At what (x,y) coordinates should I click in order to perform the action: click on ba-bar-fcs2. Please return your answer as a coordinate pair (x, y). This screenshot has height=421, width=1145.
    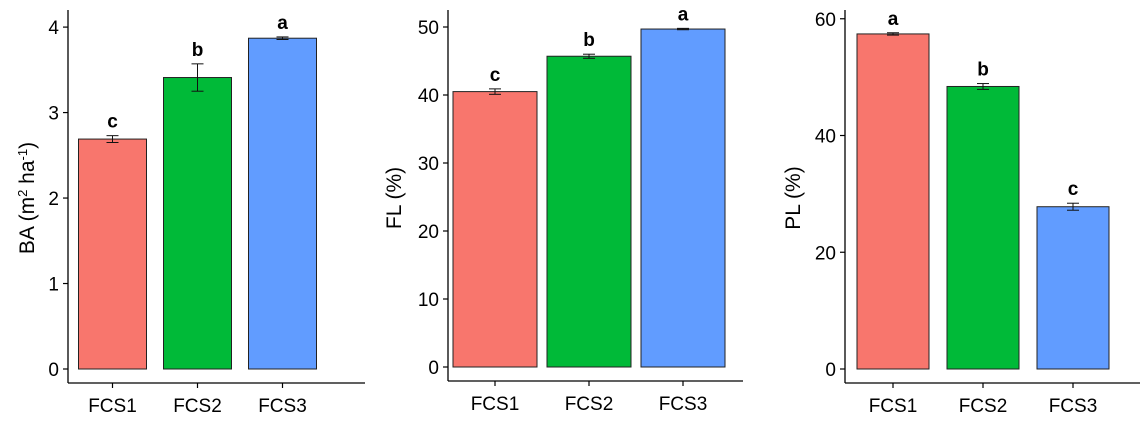
    Looking at the image, I should click on (197, 223).